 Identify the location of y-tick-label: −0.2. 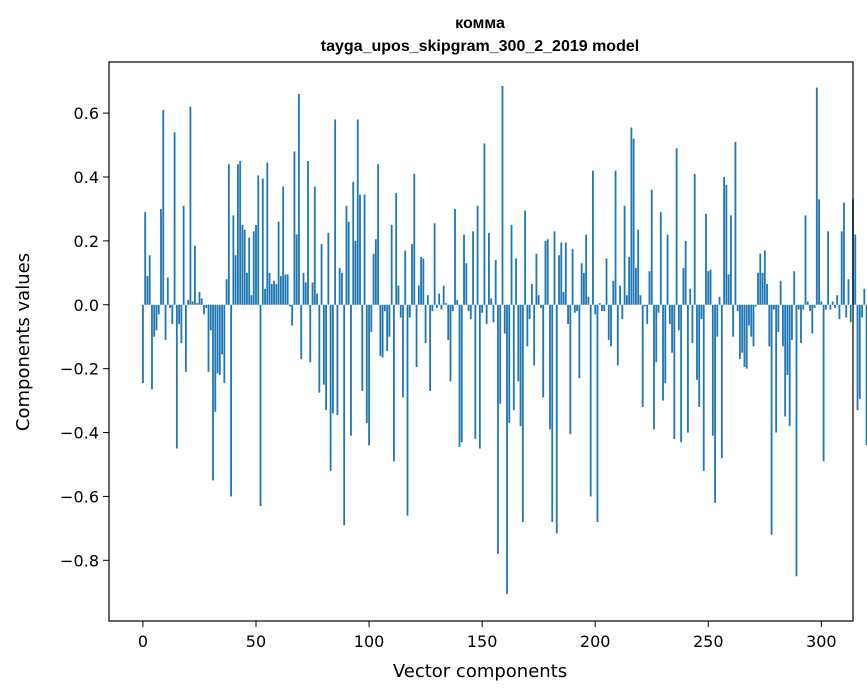
(79, 369).